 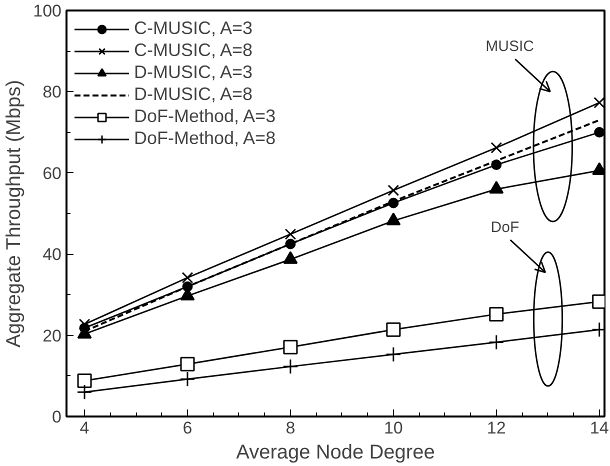 What do you see at coordinates (393, 428) in the screenshot?
I see `x-tick-label: 10` at bounding box center [393, 428].